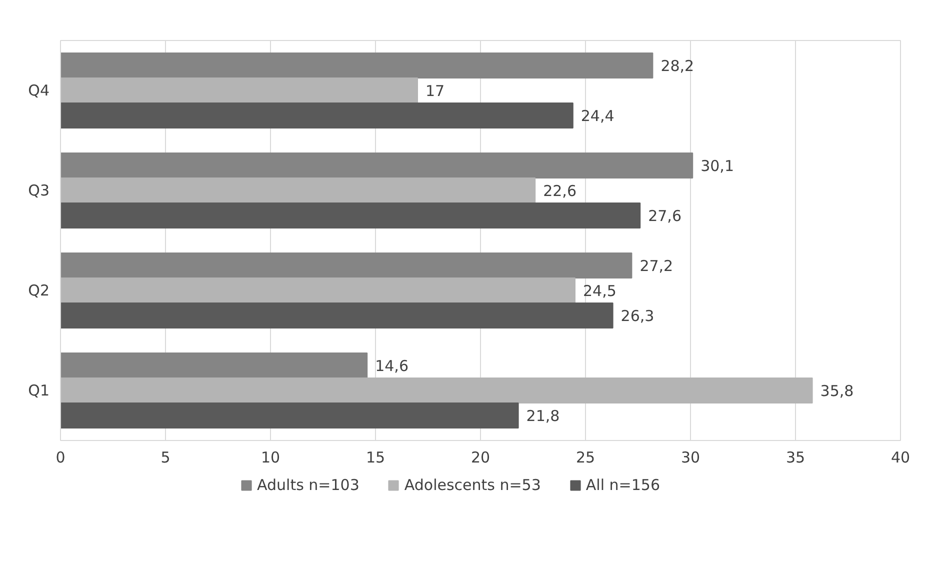 The image size is (939, 577). Describe the element at coordinates (39, 291) in the screenshot. I see `y-tick-label: Q2` at that location.